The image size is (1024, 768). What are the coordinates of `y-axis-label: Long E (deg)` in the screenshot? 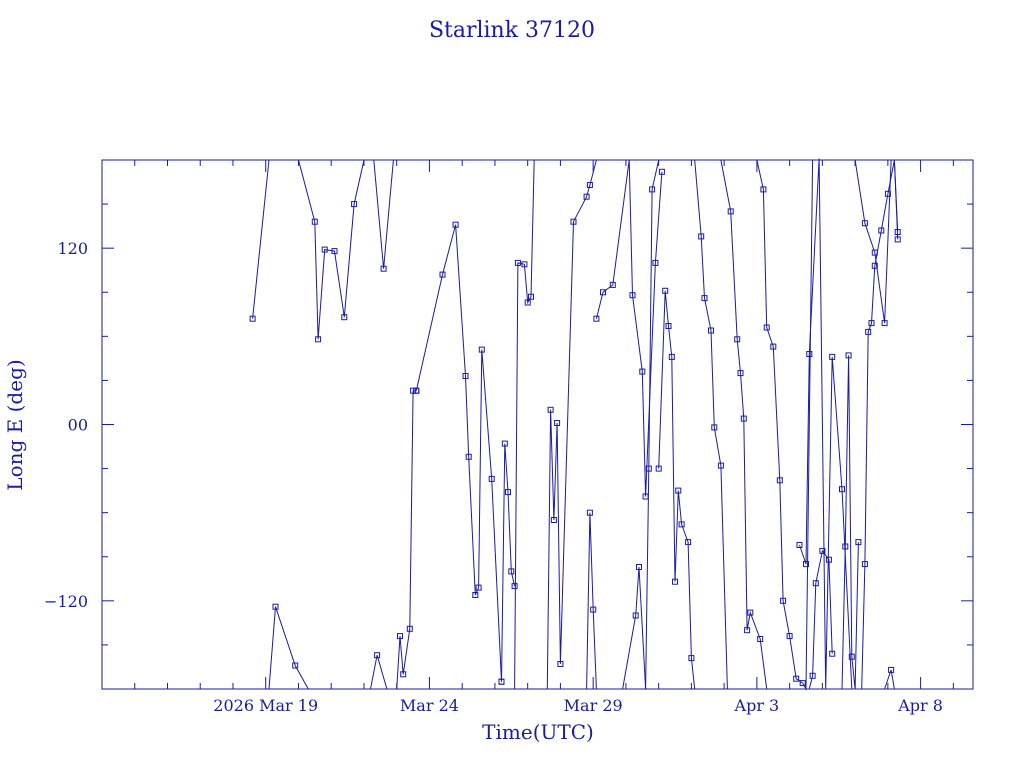 It's located at (15, 424).